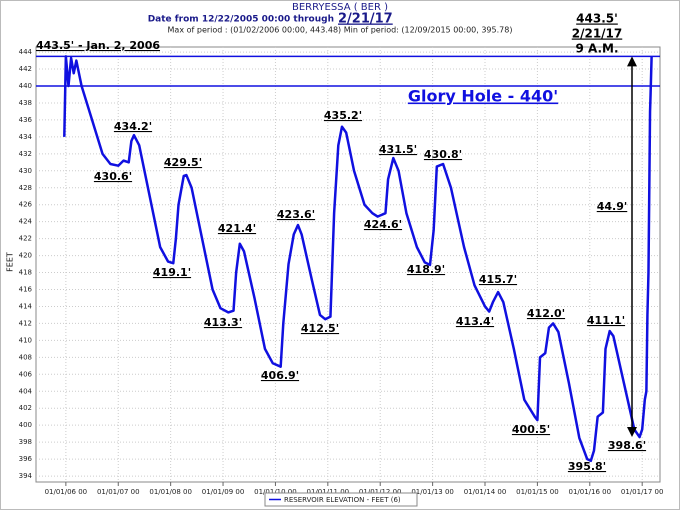 The width and height of the screenshot is (680, 514). Describe the element at coordinates (66, 492) in the screenshot. I see `x-tick-label: 01/01/06 00` at that location.